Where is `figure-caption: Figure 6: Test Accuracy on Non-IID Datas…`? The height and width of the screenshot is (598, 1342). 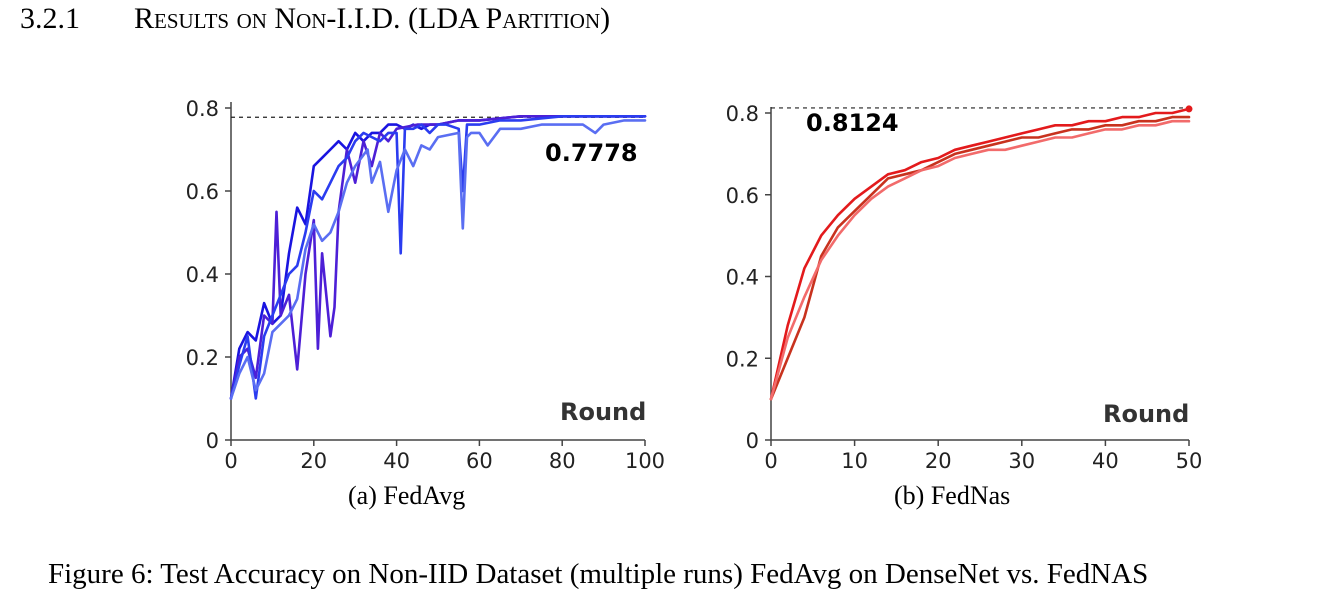 figure-caption: Figure 6: Test Accuracy on Non-IID Datas… is located at coordinates (598, 574).